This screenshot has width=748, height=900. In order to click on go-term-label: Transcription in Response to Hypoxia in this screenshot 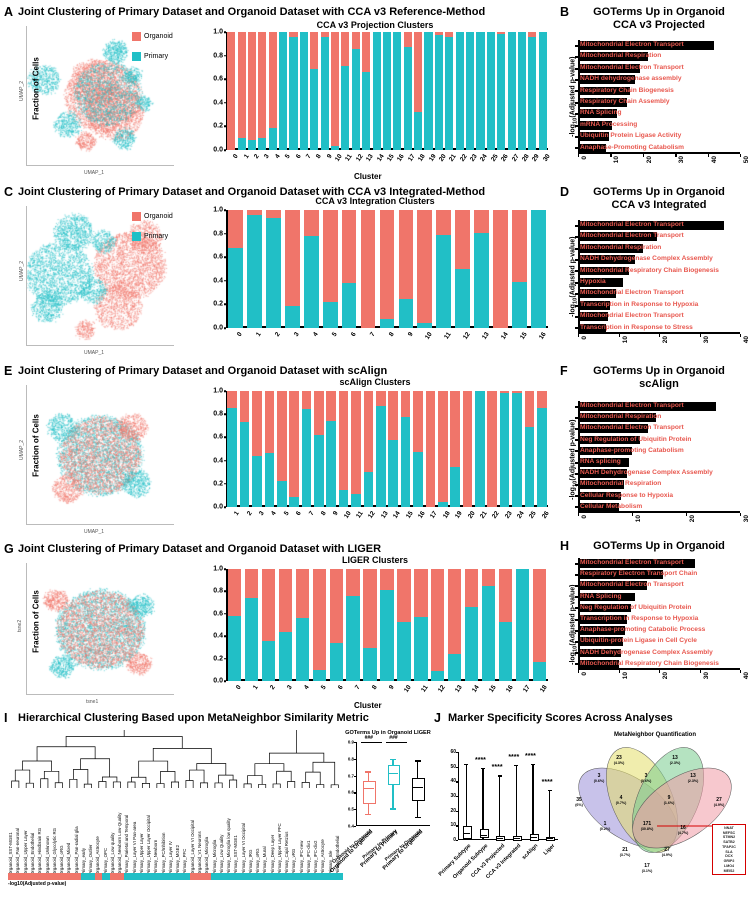, I will do `click(639, 304)`.